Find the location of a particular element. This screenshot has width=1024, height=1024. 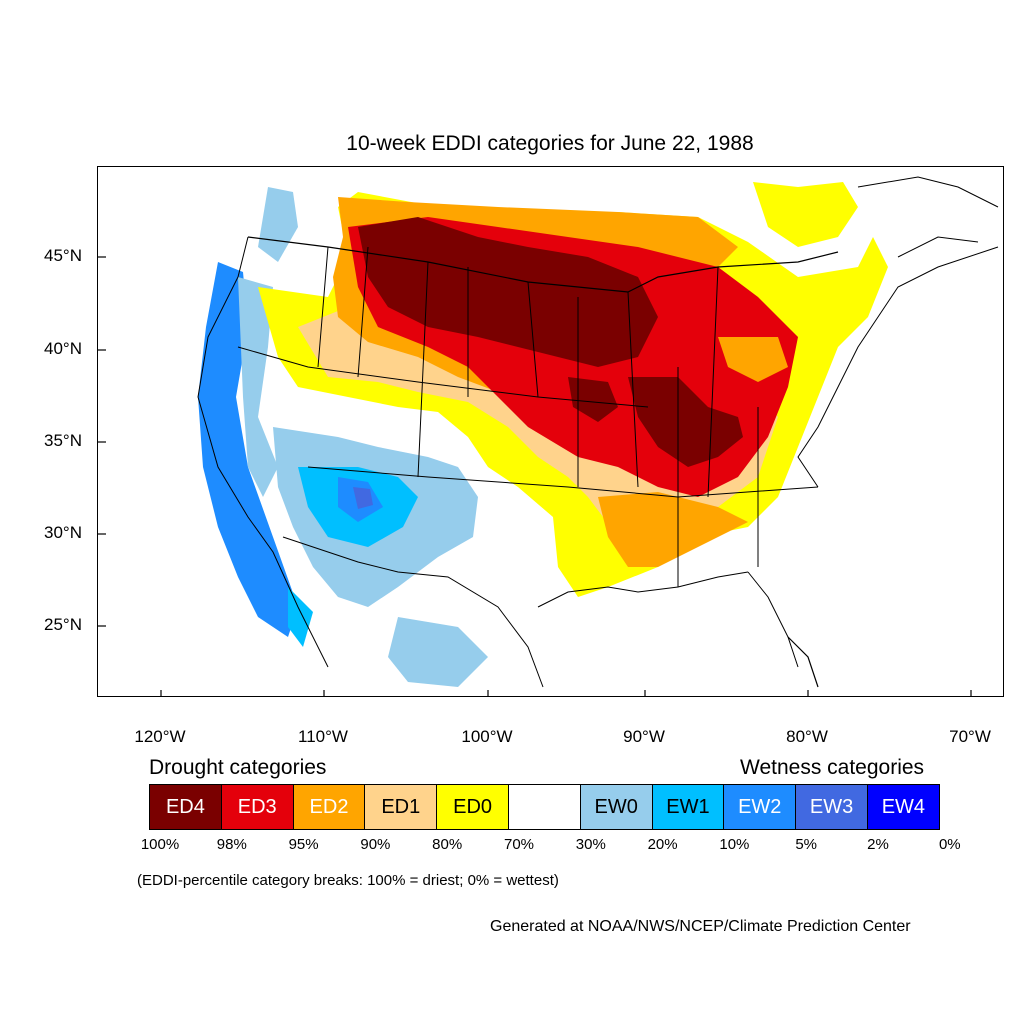

legend-cell-ed2: ED2 is located at coordinates (329, 807).